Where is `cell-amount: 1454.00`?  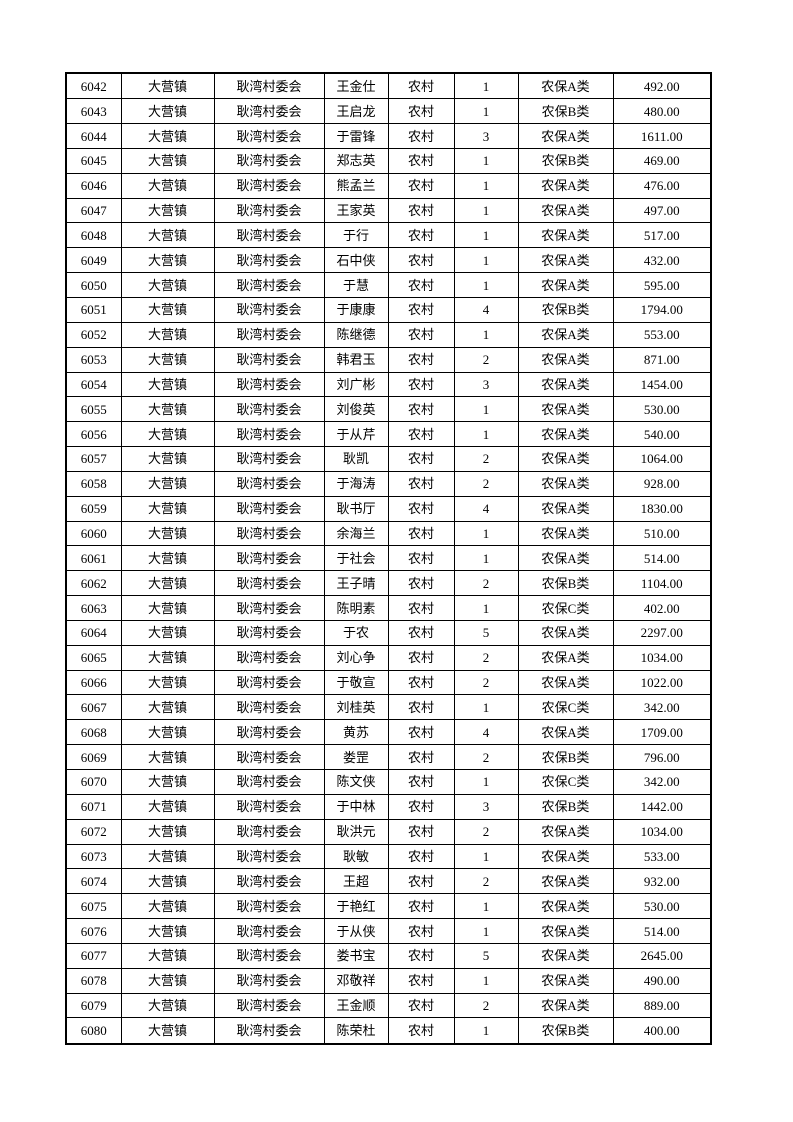 cell-amount: 1454.00 is located at coordinates (662, 384).